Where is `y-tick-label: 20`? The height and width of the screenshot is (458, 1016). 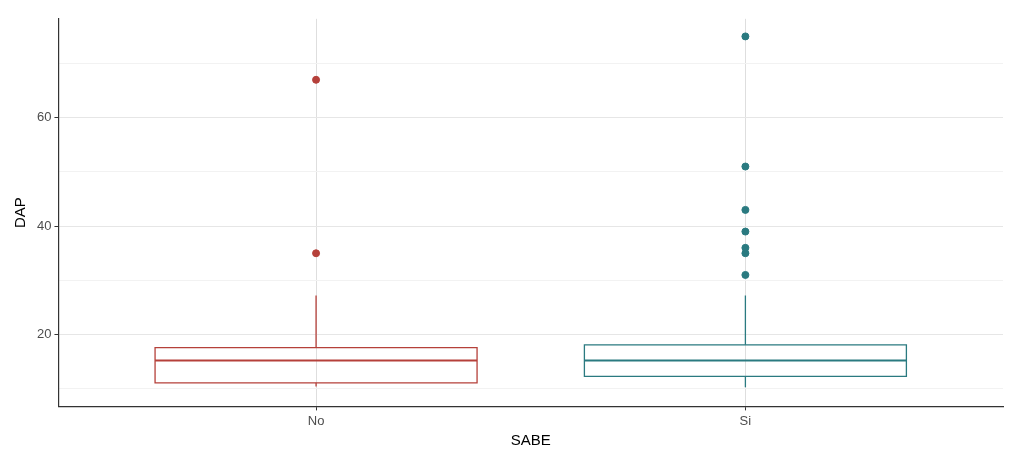
y-tick-label: 20 is located at coordinates (44, 334).